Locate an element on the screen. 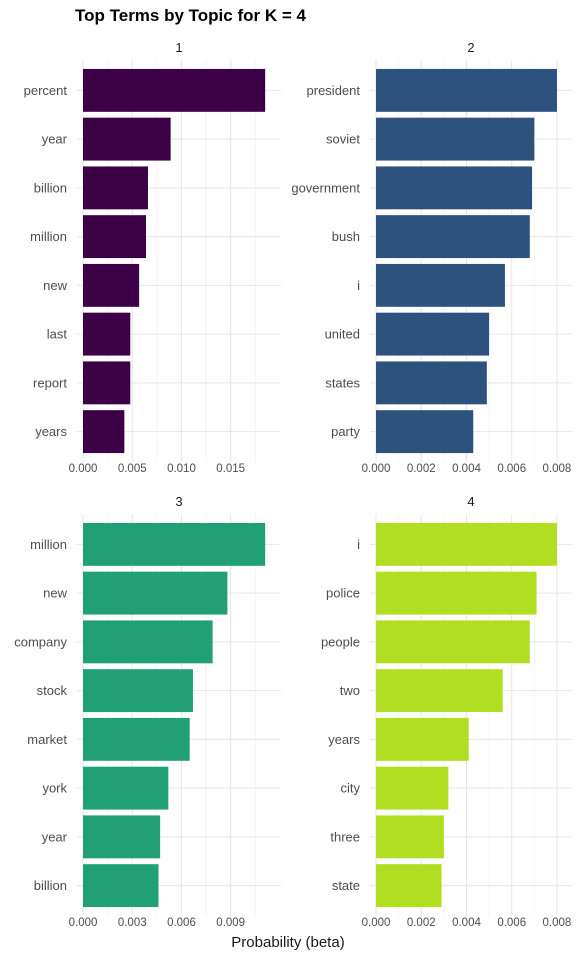 This screenshot has width=576, height=960. category-label: york is located at coordinates (54, 788).